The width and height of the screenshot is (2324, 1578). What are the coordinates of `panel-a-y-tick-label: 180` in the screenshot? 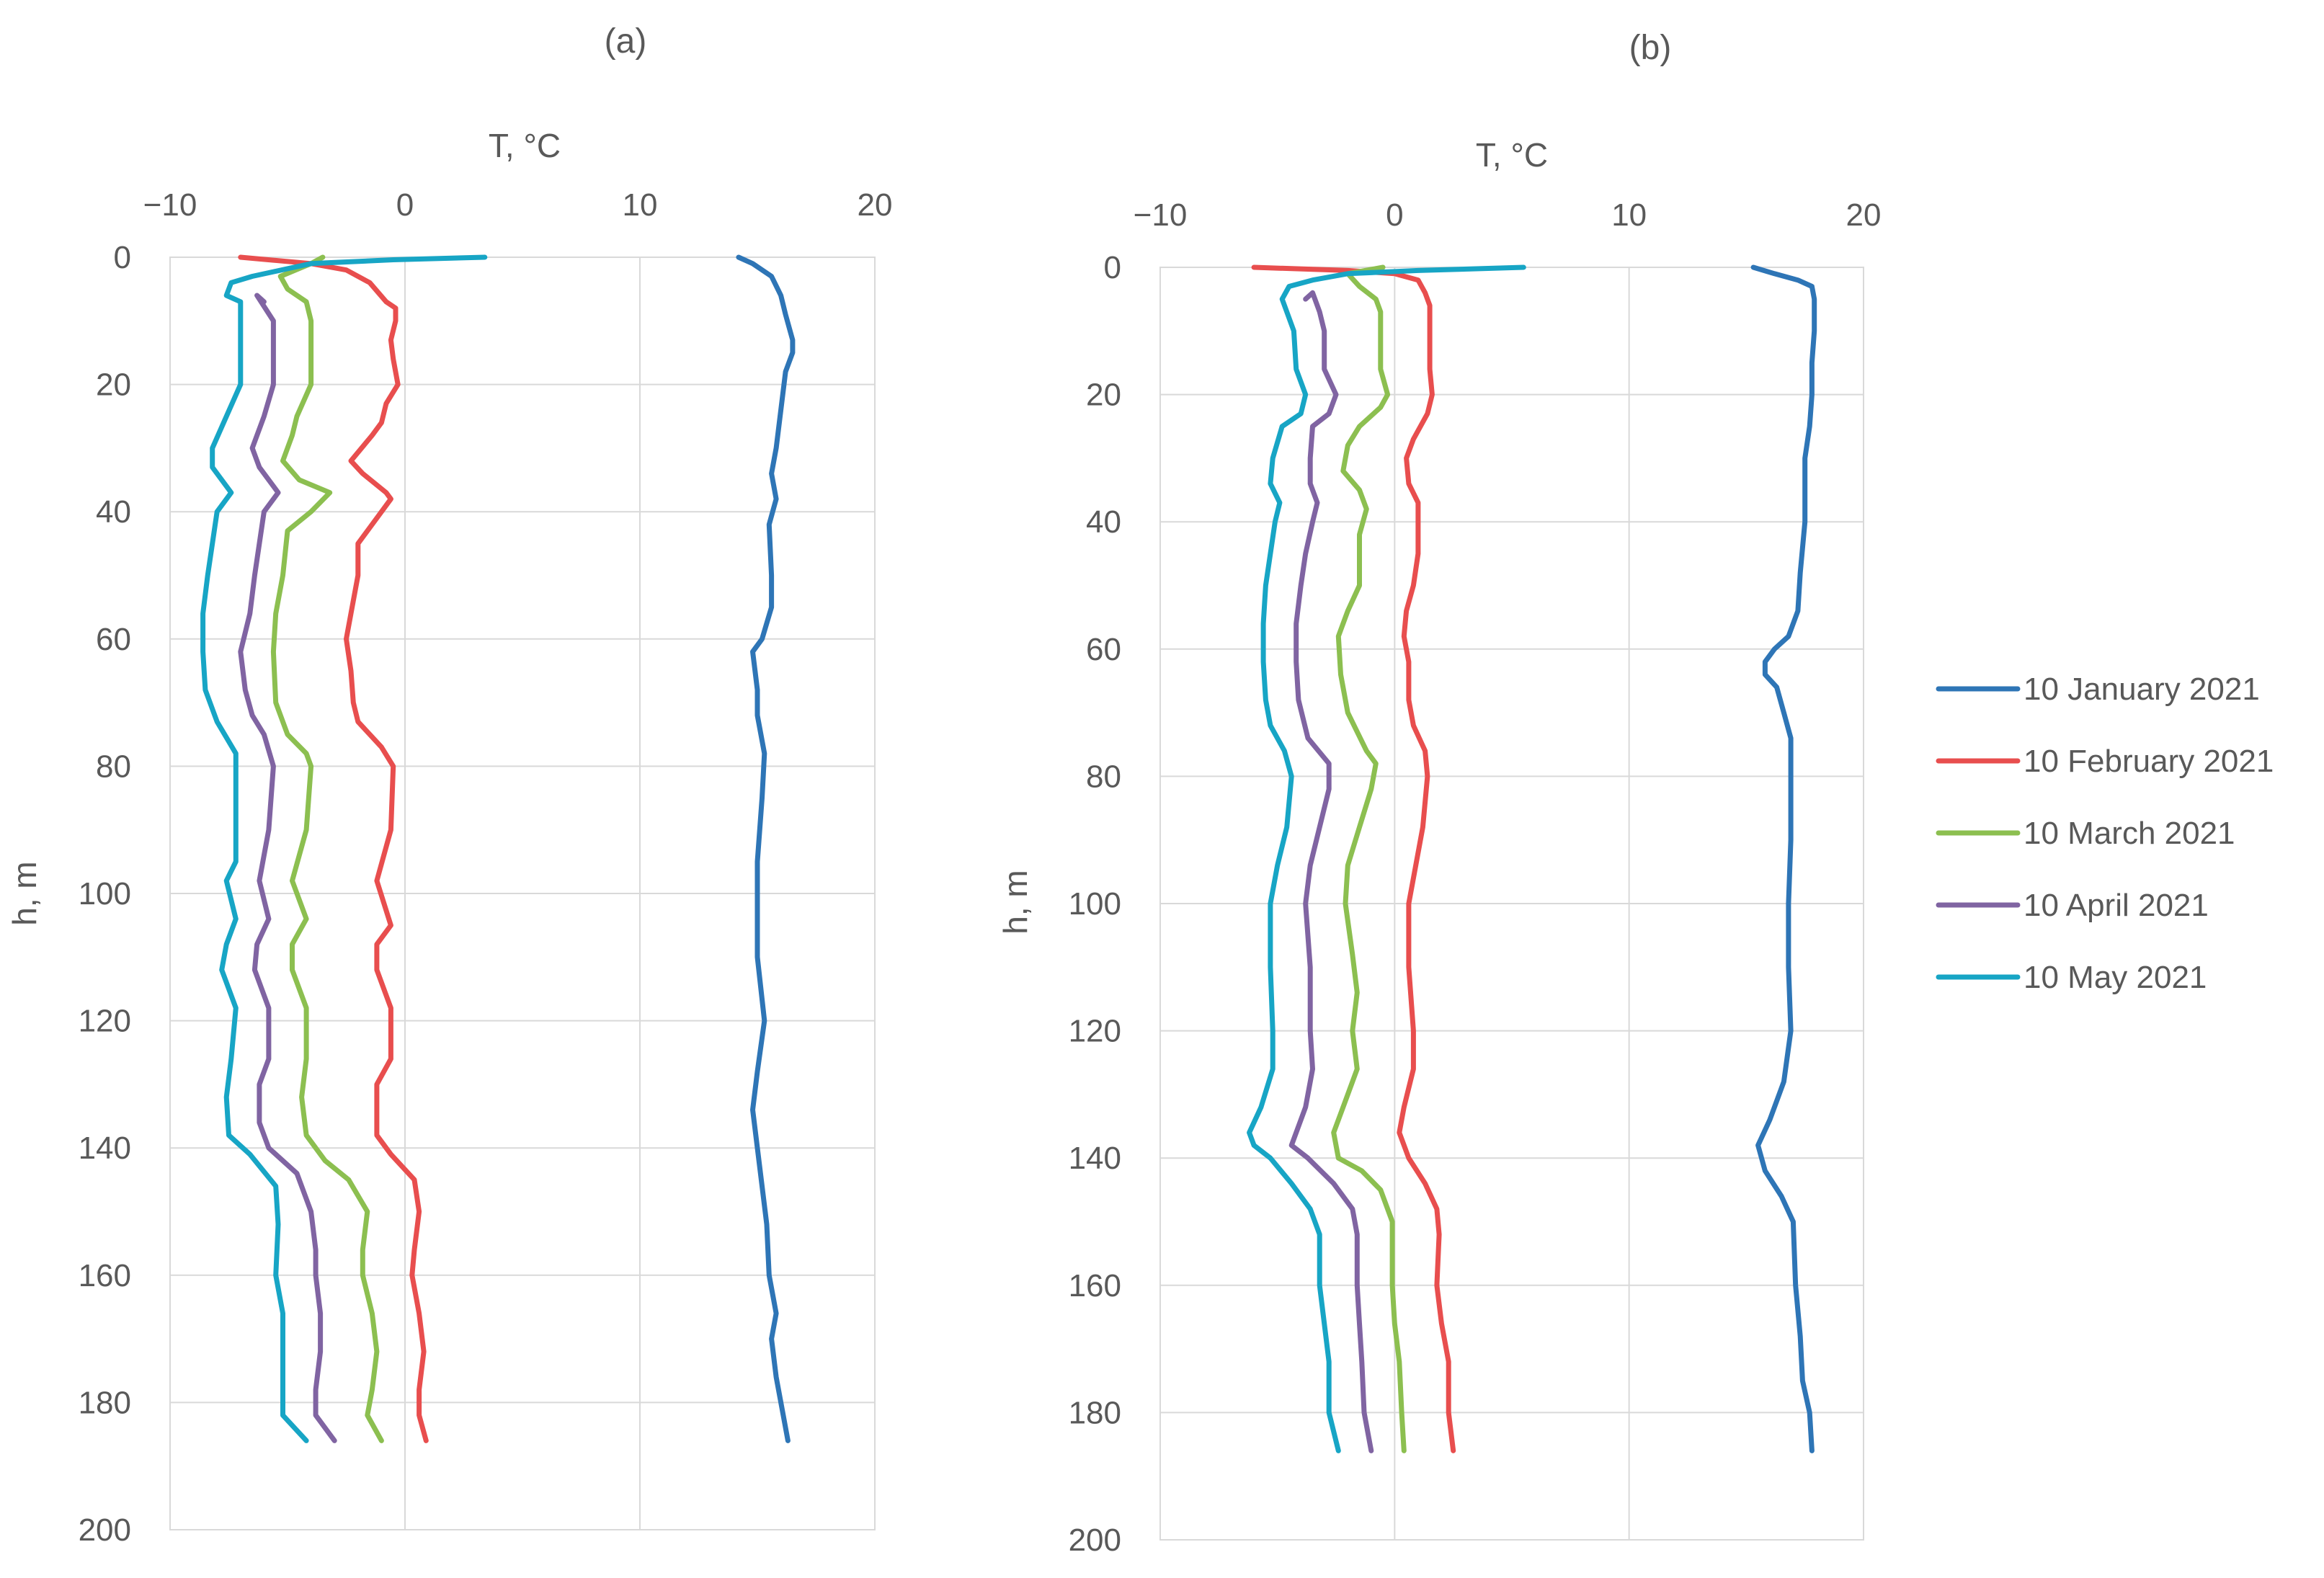 It's located at (105, 1402).